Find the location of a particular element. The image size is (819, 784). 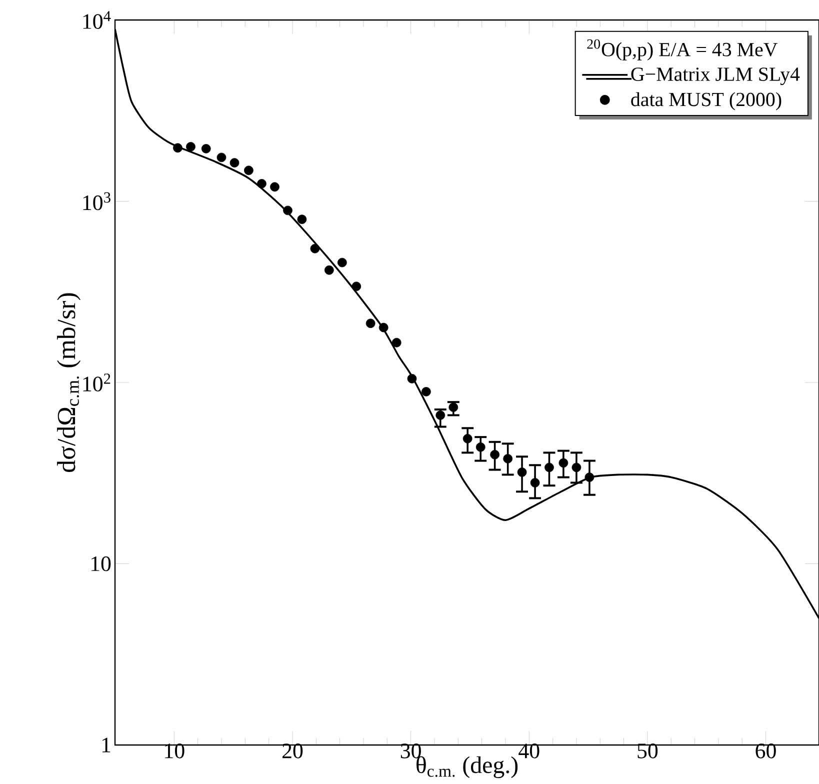

y-axis-title: dσ/dΩ$_{c.m.}$ (mb/sr) is located at coordinates (69, 382).